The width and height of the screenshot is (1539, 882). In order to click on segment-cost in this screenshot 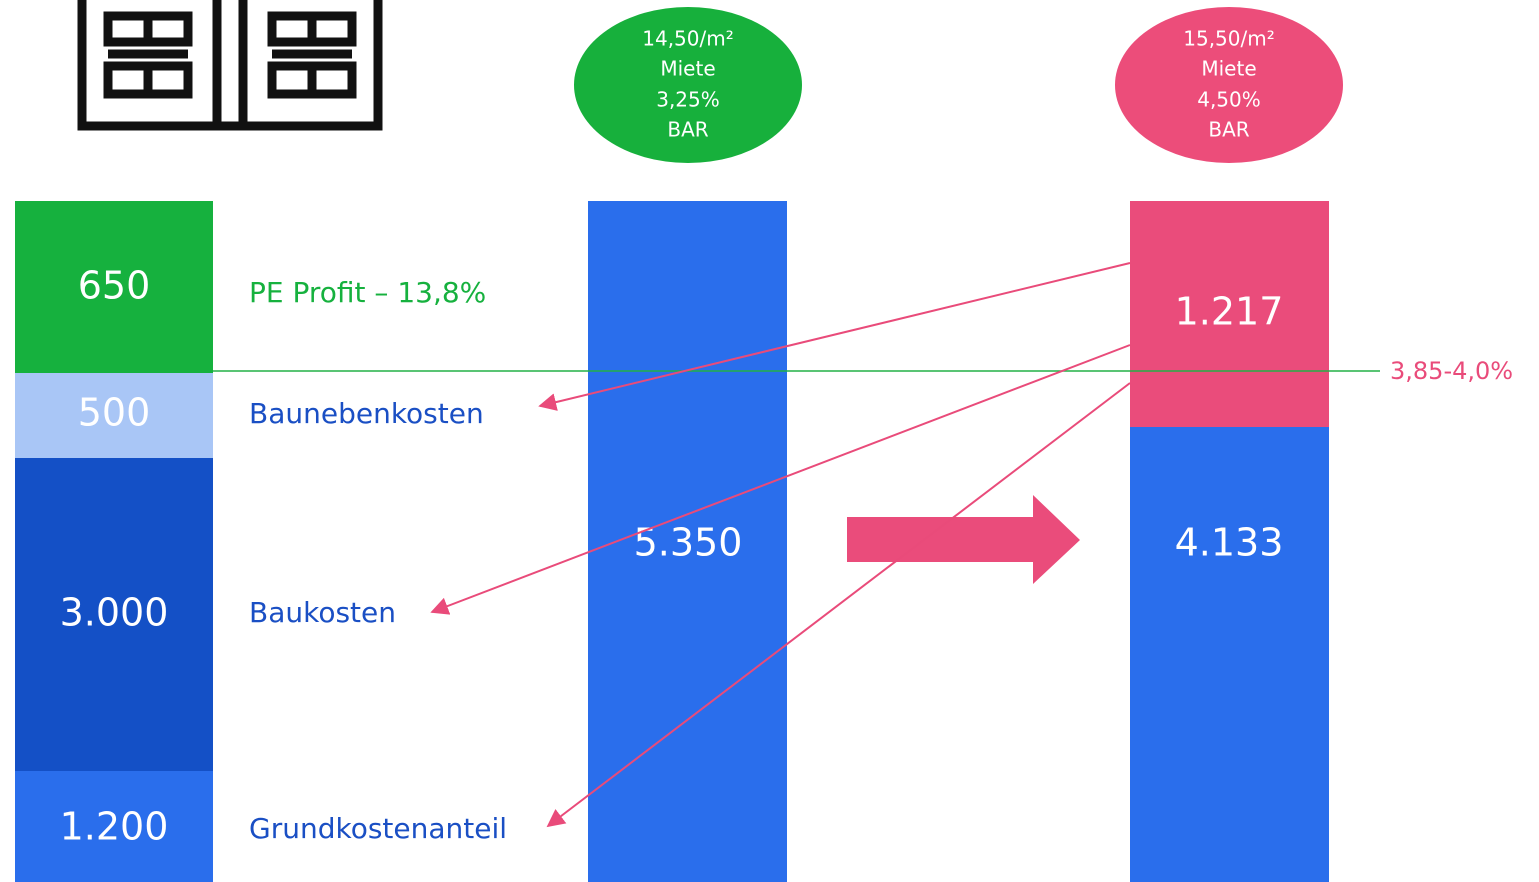, I will do `click(1229, 654)`.